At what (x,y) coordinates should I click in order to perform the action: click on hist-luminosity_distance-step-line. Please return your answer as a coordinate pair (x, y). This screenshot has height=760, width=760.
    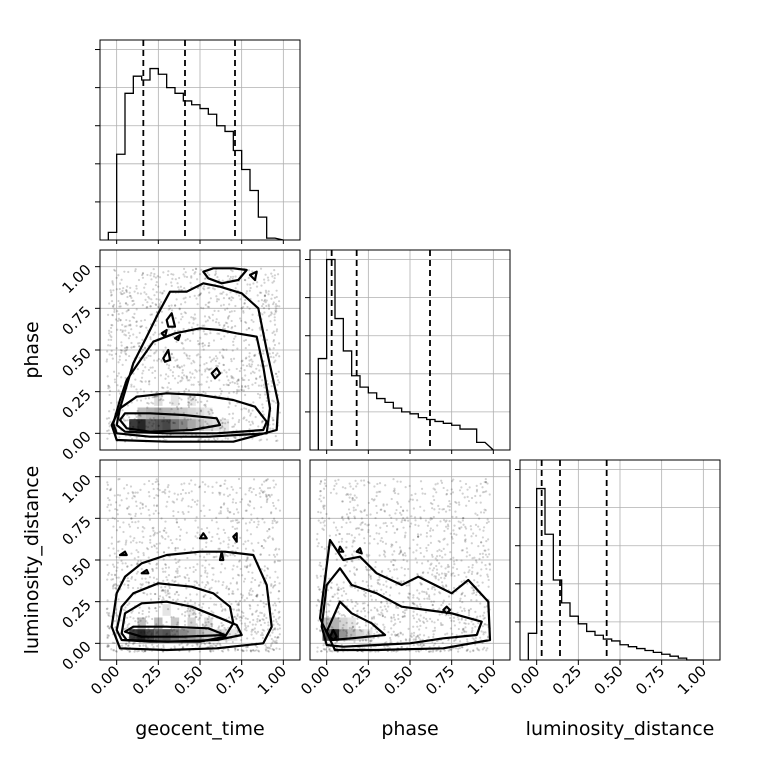
    Looking at the image, I should click on (615, 574).